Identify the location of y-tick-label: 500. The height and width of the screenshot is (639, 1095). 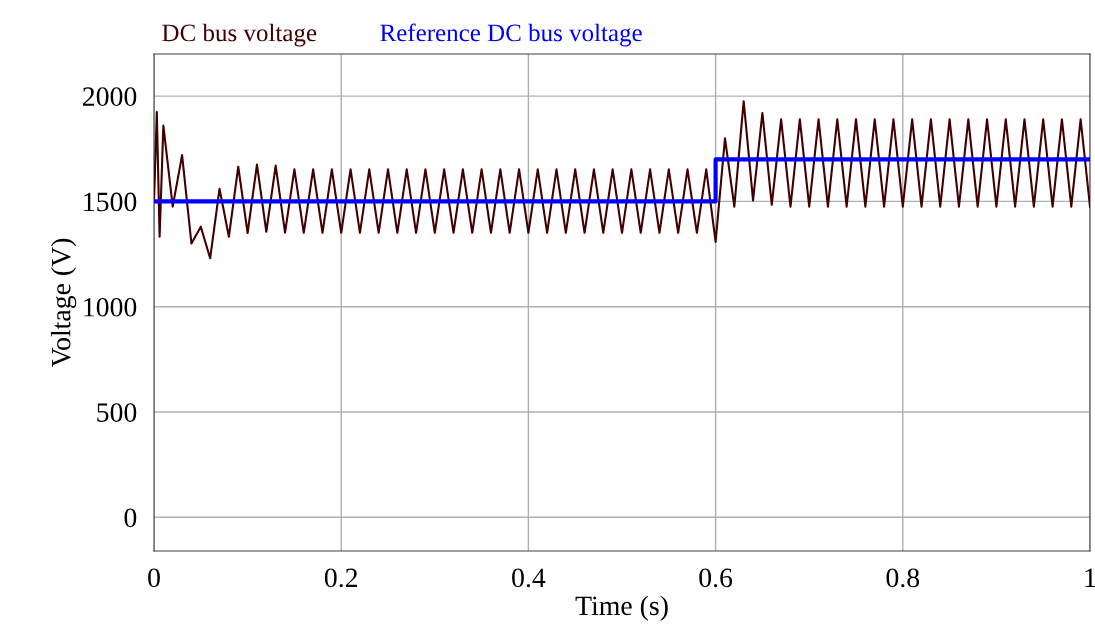
(117, 412).